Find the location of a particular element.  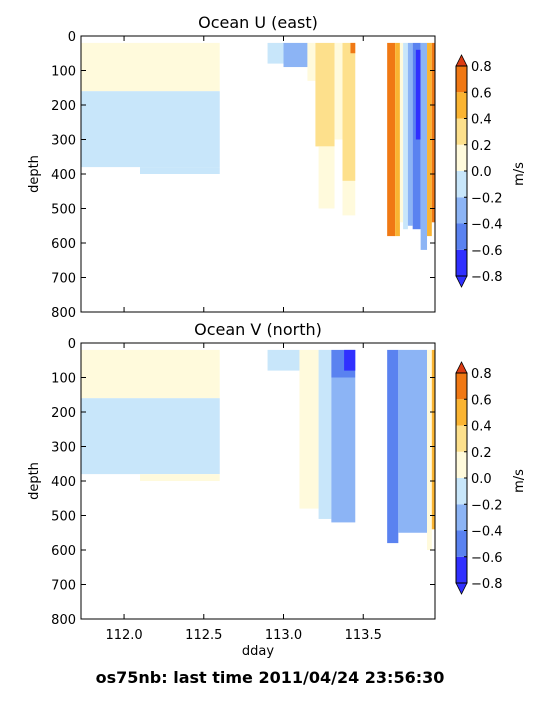

x-tick-label: 113.5 is located at coordinates (363, 635).